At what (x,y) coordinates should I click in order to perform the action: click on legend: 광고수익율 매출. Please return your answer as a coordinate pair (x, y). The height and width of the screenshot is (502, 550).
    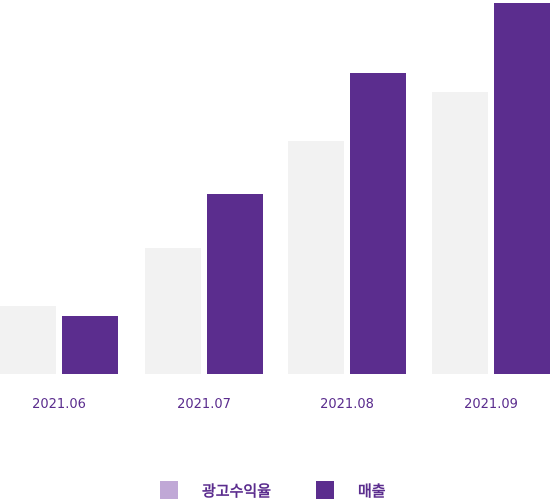
    Looking at the image, I should click on (275, 490).